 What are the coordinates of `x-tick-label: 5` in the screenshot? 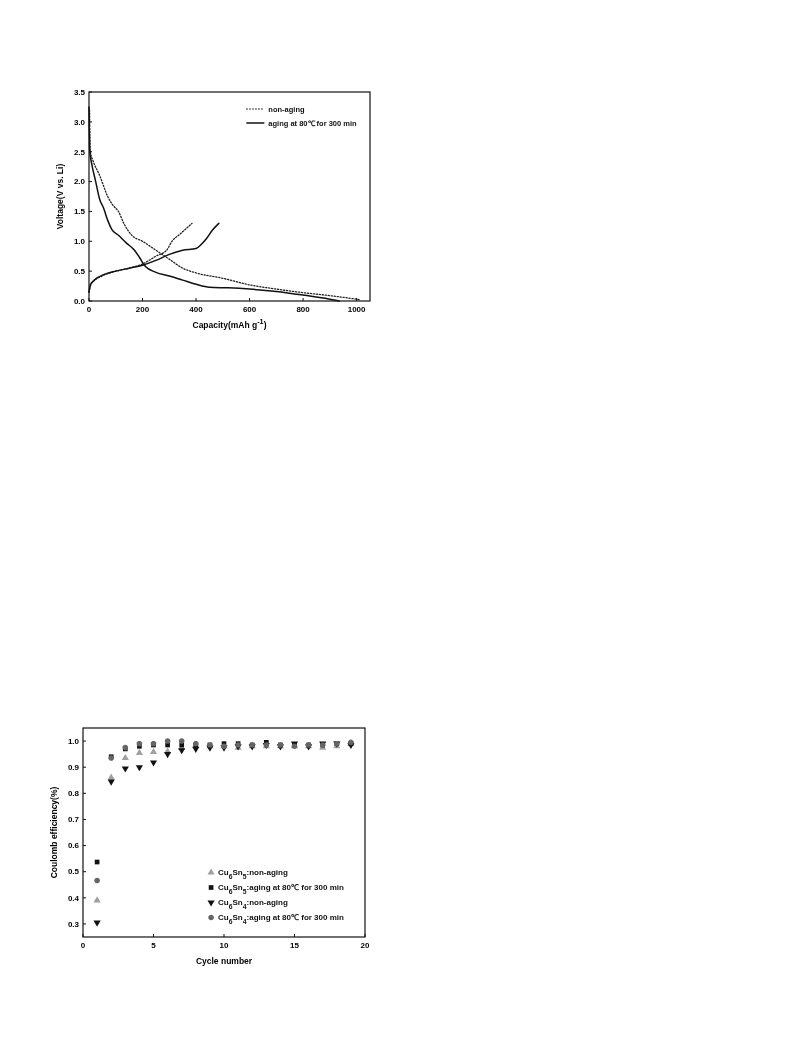 It's located at (154, 945).